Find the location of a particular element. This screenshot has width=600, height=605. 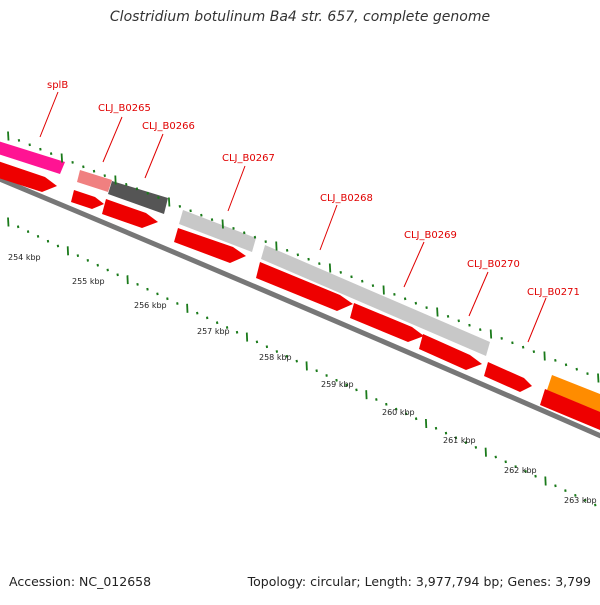

scale-label-259: 259 kbp is located at coordinates (337, 384).